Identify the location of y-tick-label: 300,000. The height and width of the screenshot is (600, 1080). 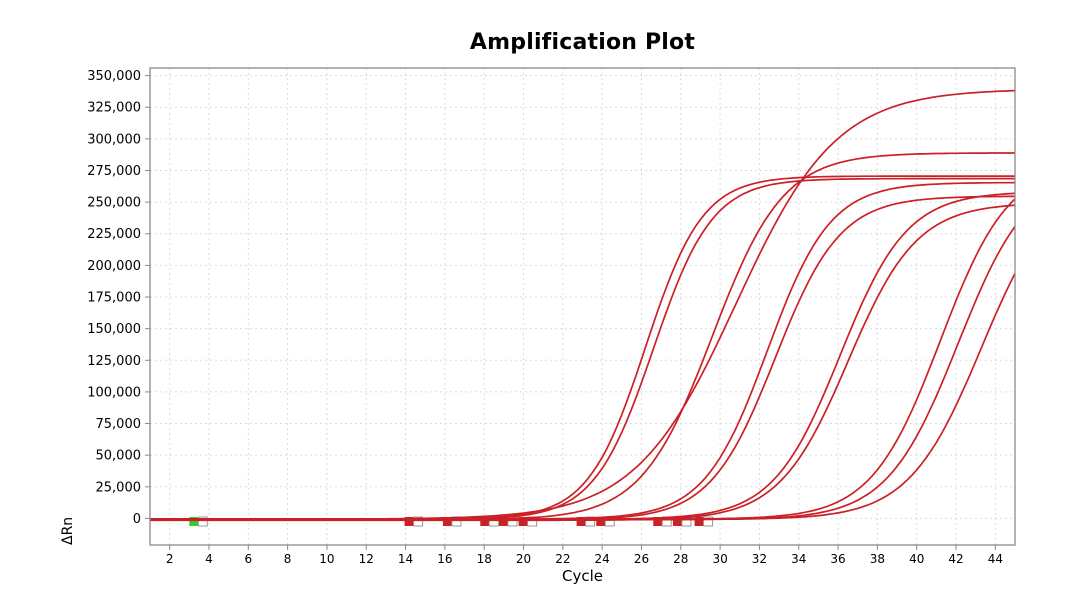
(114, 139).